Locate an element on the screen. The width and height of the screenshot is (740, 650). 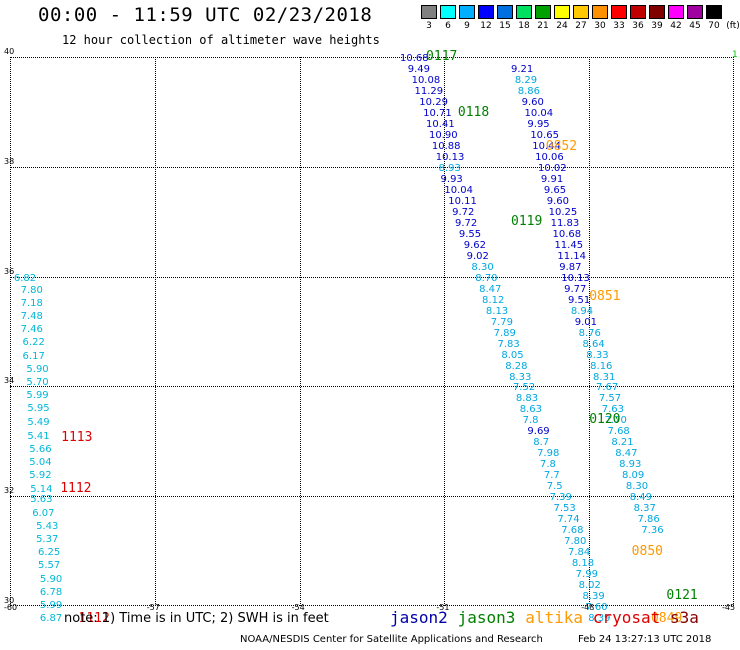
wave-height-value: 9.77 is located at coordinates (575, 289).